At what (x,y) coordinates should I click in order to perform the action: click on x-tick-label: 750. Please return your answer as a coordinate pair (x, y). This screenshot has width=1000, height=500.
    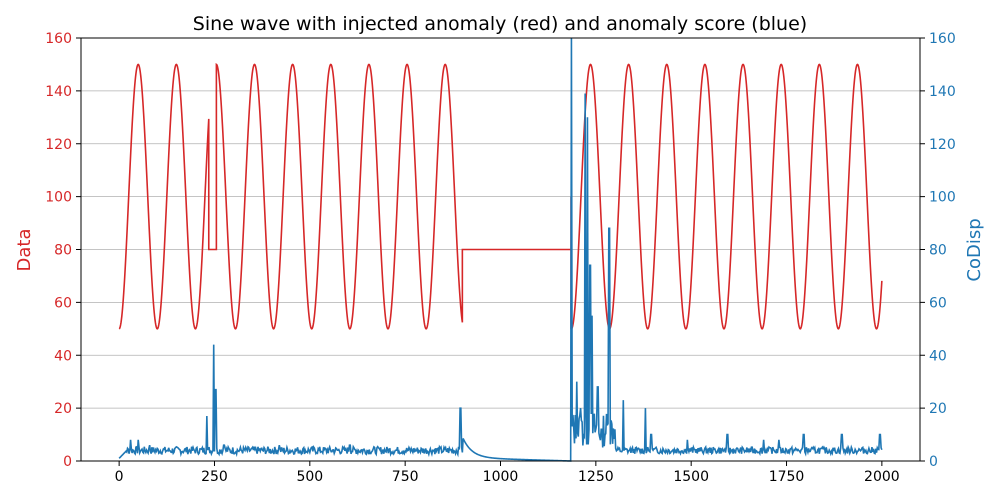
    Looking at the image, I should click on (405, 477).